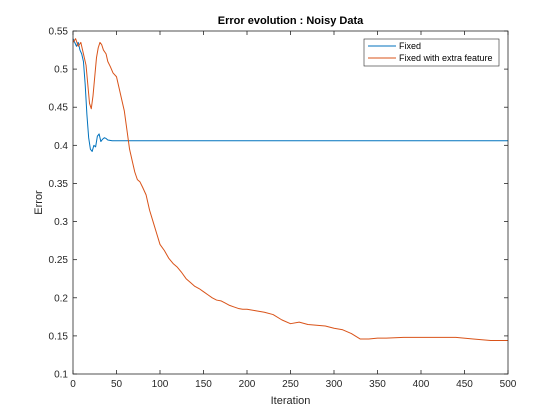  I want to click on x-tick-label: 0, so click(73, 384).